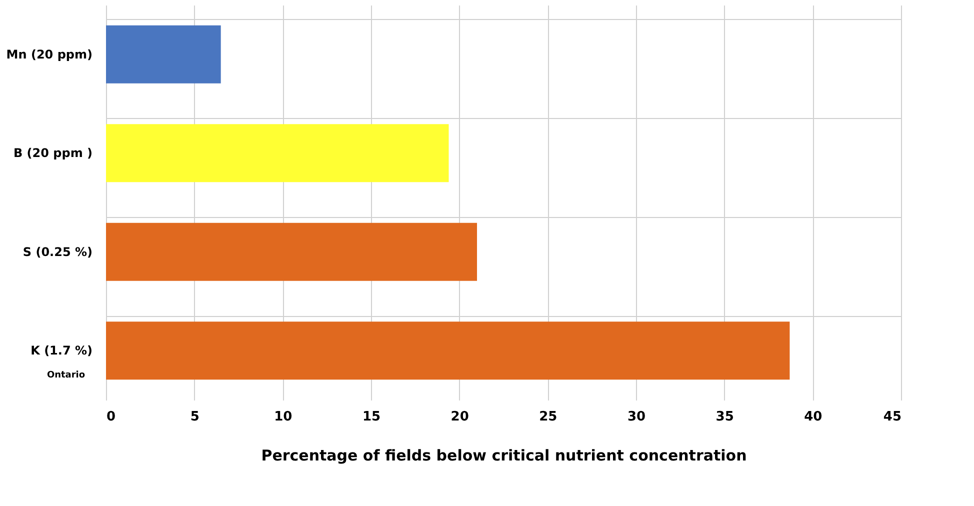 The image size is (974, 506). Describe the element at coordinates (725, 417) in the screenshot. I see `x-tick-label: 35` at that location.